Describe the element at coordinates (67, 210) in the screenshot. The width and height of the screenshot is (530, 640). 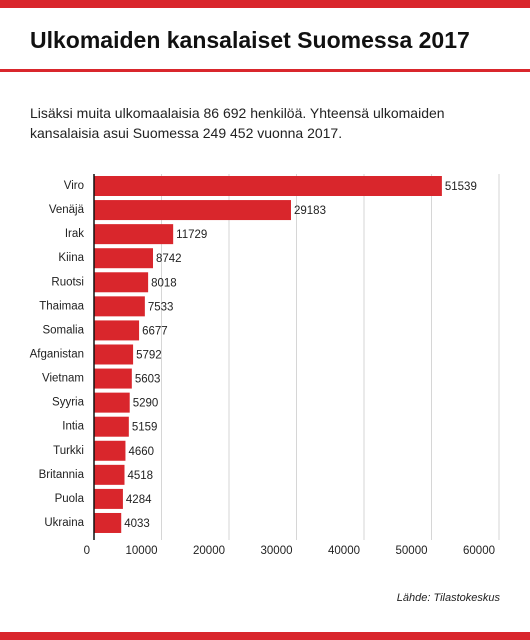
I see `y-tick-label: Venäjä` at that location.